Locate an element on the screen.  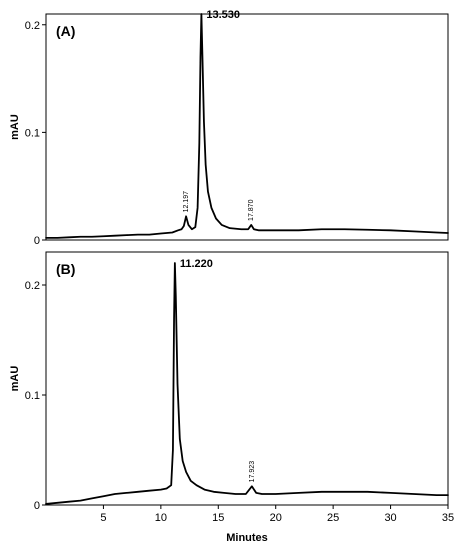
x-tick-label: 30 is located at coordinates (390, 518).